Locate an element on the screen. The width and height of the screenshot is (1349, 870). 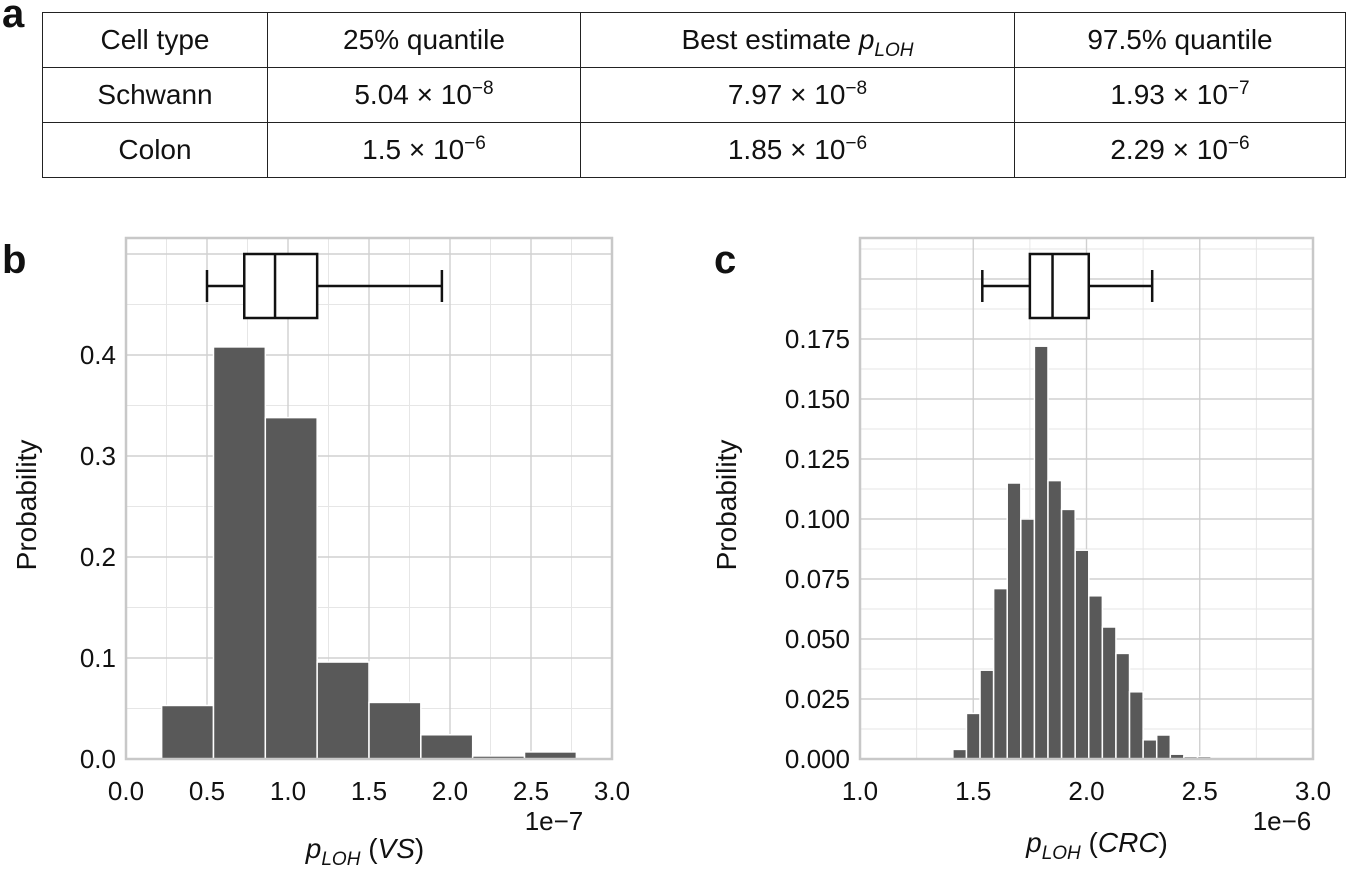
y-tick-label: 0.025 is located at coordinates (817, 699).